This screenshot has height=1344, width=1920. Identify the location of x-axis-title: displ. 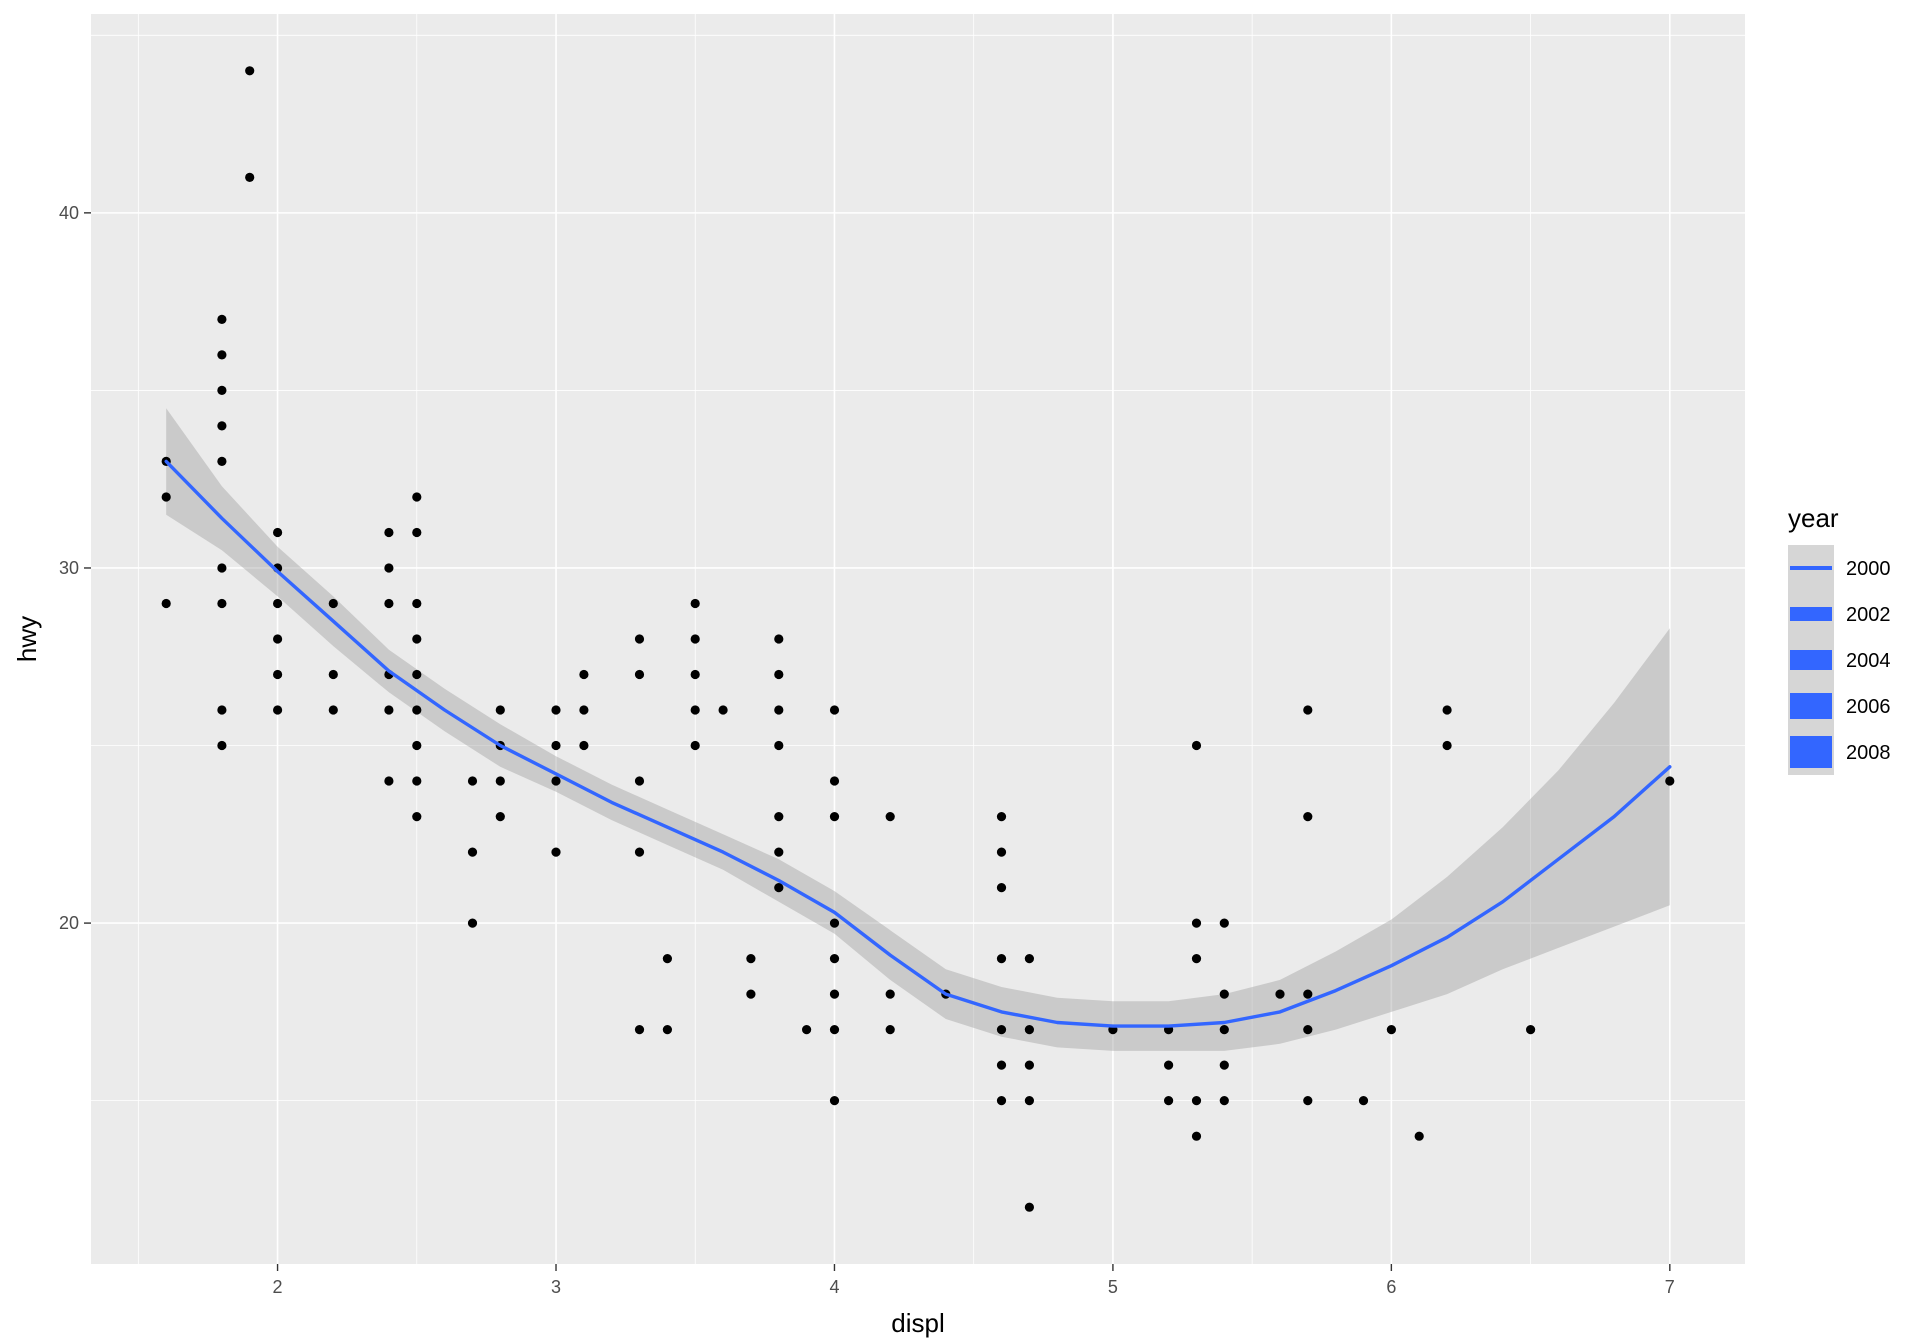
(917, 1323).